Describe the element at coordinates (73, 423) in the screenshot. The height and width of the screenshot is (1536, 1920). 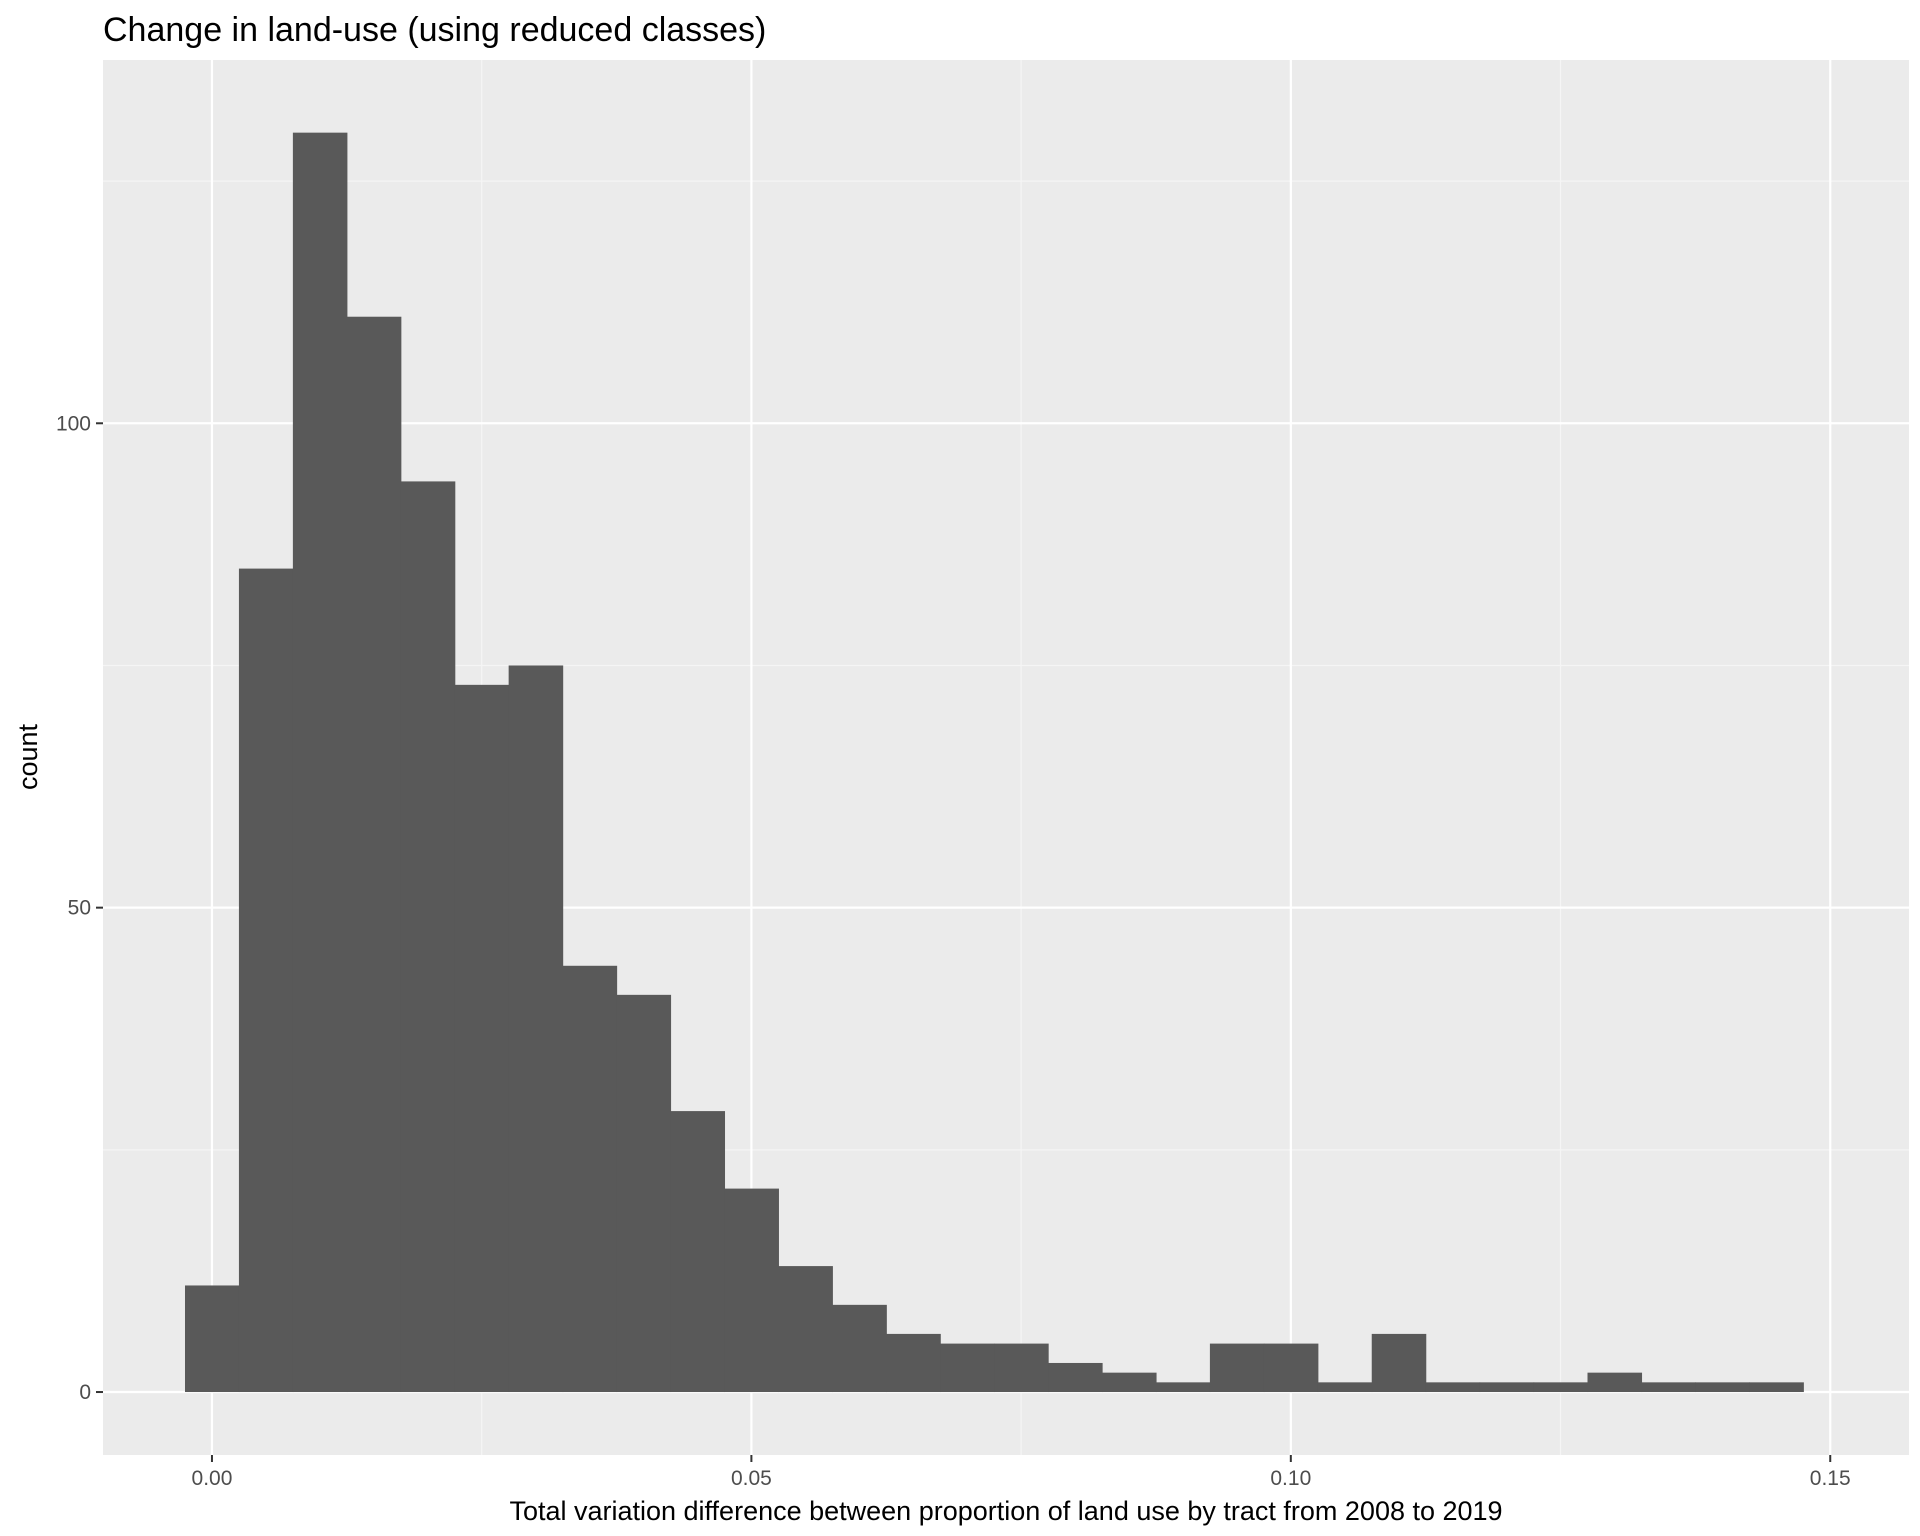
I see `y-tick-label: 100` at that location.